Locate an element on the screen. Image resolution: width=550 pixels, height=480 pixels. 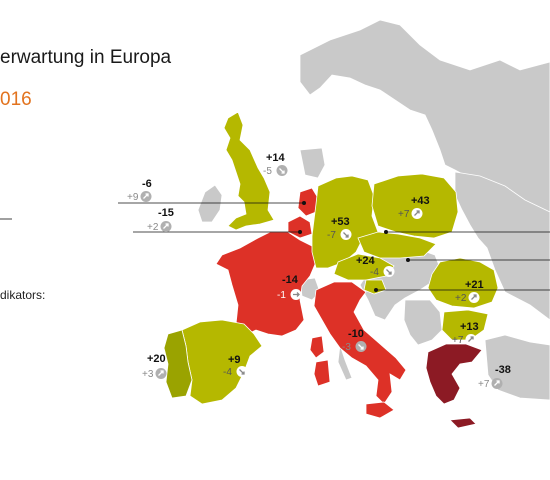
bulgaria is located at coordinates (465, 325).